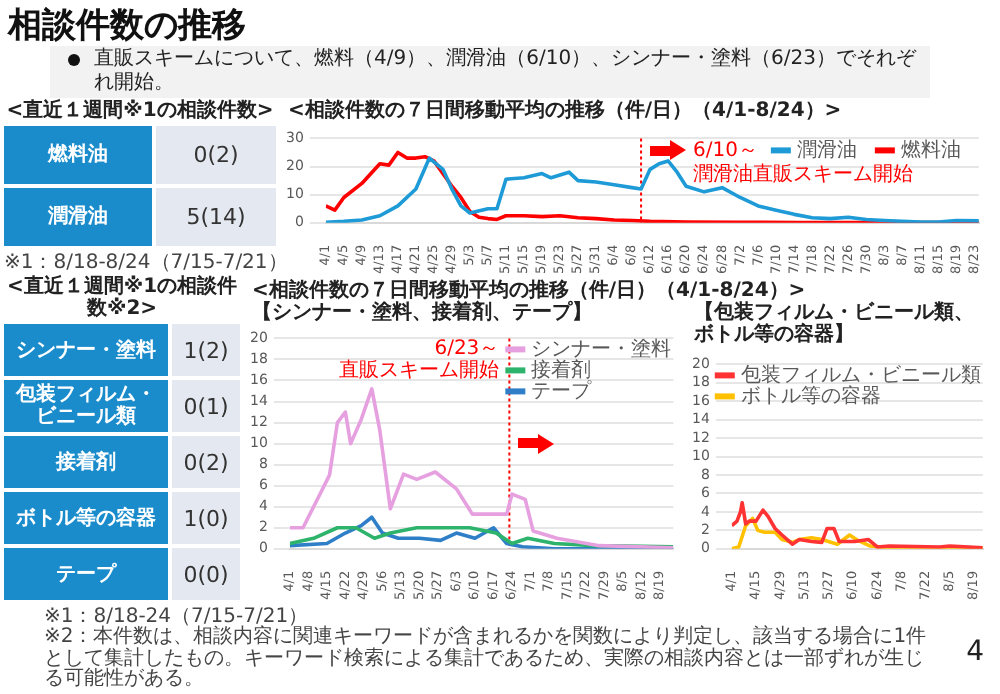 The height and width of the screenshot is (694, 1000). I want to click on text: 1(0), so click(206, 518).